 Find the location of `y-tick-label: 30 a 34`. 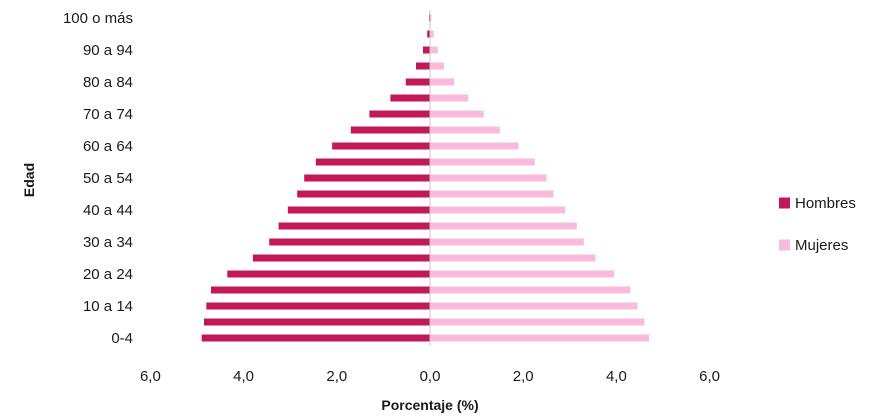

y-tick-label: 30 a 34 is located at coordinates (108, 242).